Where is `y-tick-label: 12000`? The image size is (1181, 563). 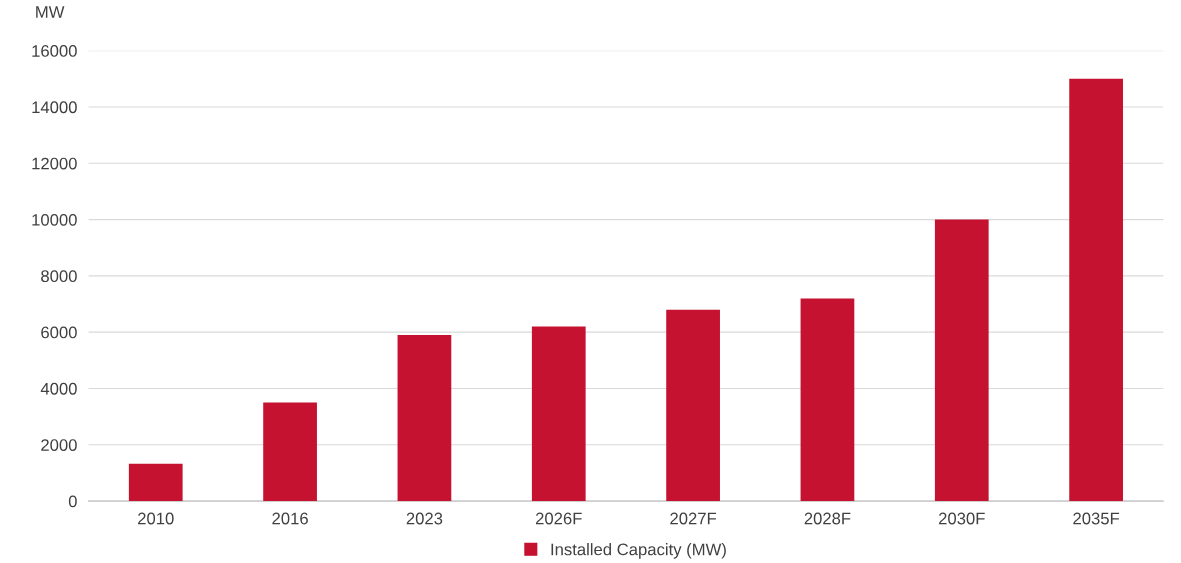 y-tick-label: 12000 is located at coordinates (54, 163).